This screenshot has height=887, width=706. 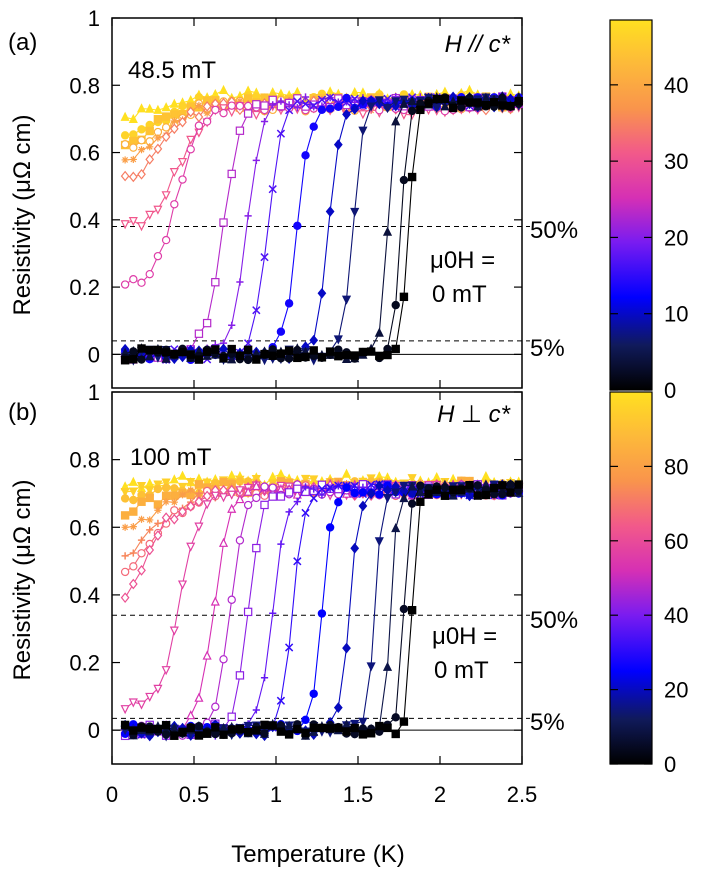 I want to click on panel-label-a: (a), so click(x=22, y=42).